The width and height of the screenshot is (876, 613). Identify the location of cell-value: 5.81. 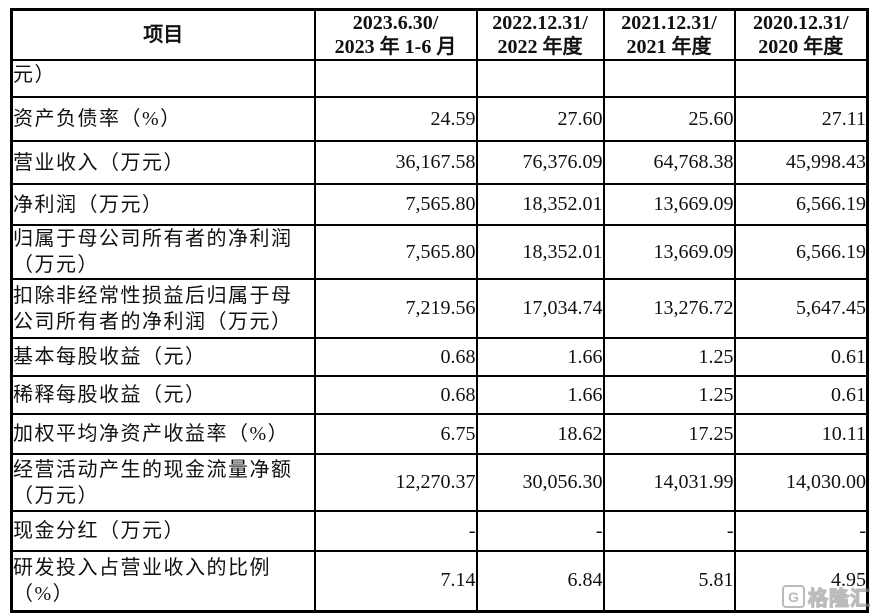
(669, 581).